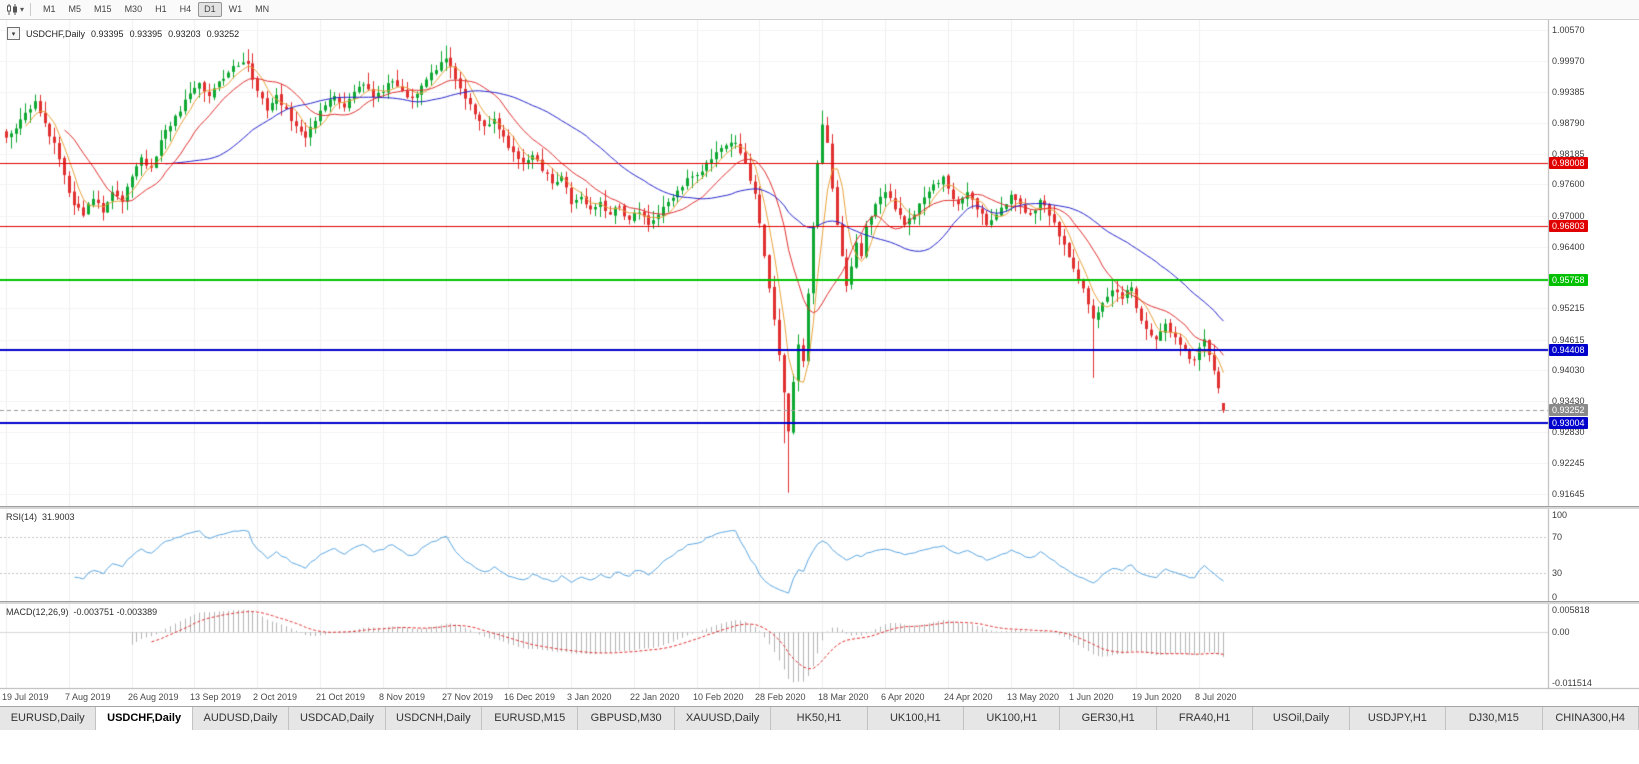 The image size is (1639, 764). I want to click on chart-tab-usdjpy-h1: USDJPY,H1, so click(1398, 718).